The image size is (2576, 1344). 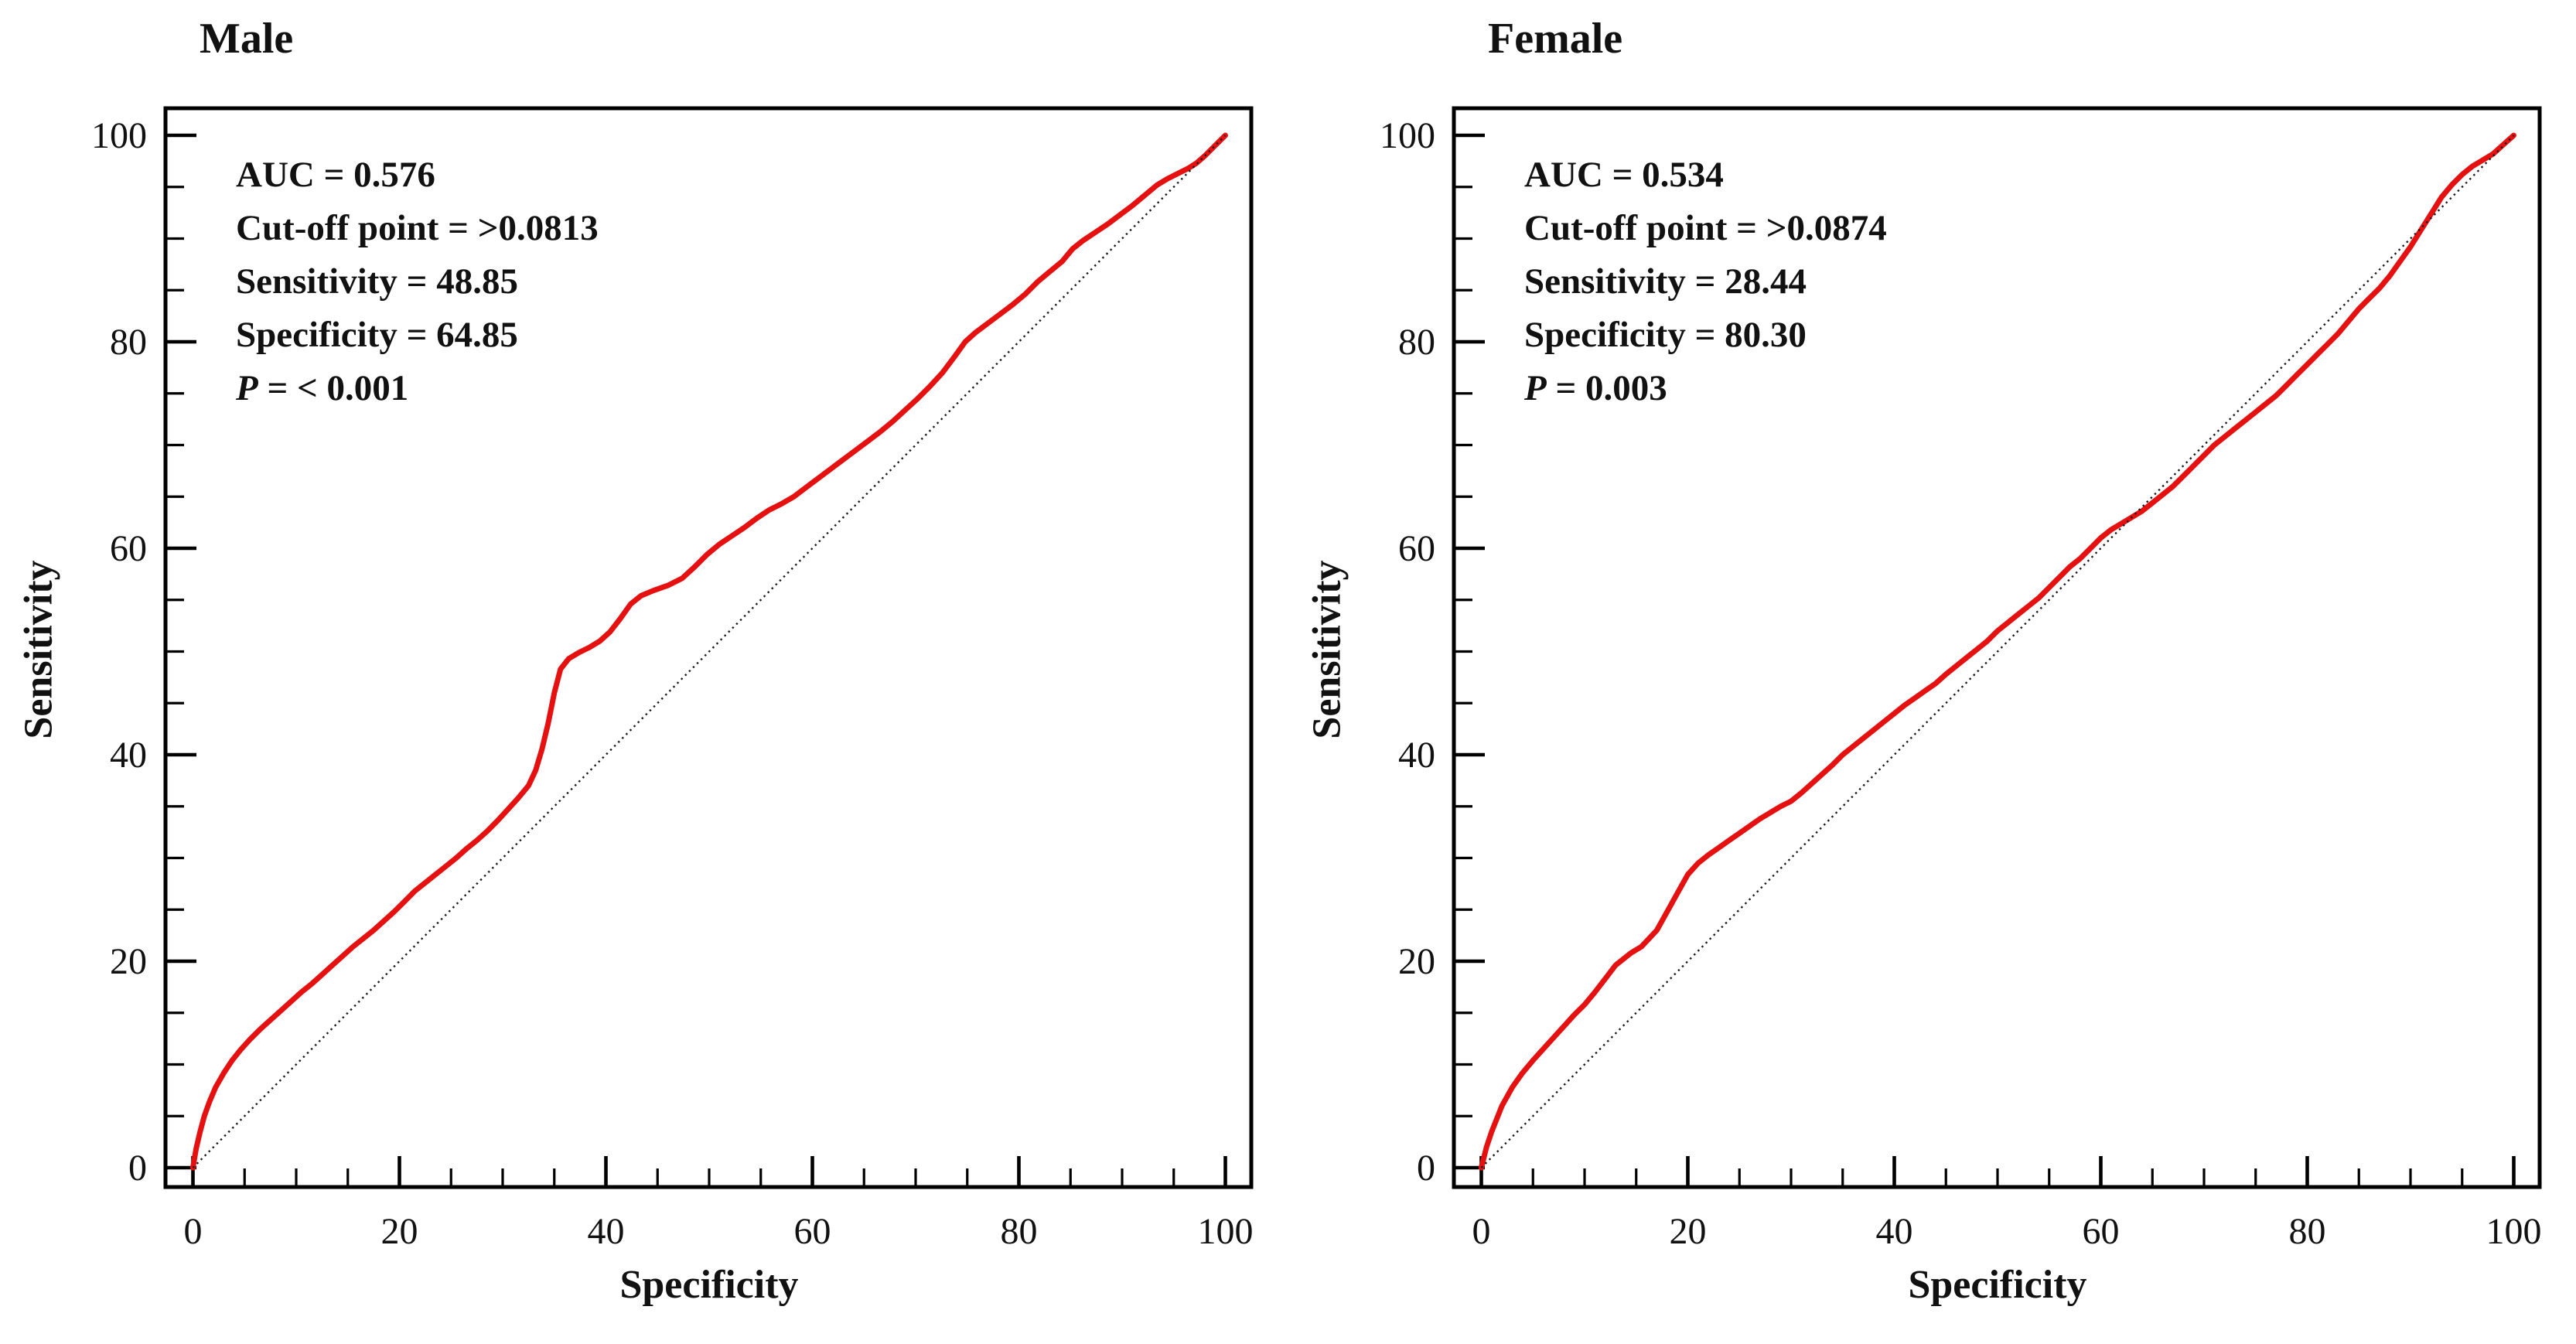 What do you see at coordinates (1624, 175) in the screenshot?
I see `annotation-auc: AUC = 0.534` at bounding box center [1624, 175].